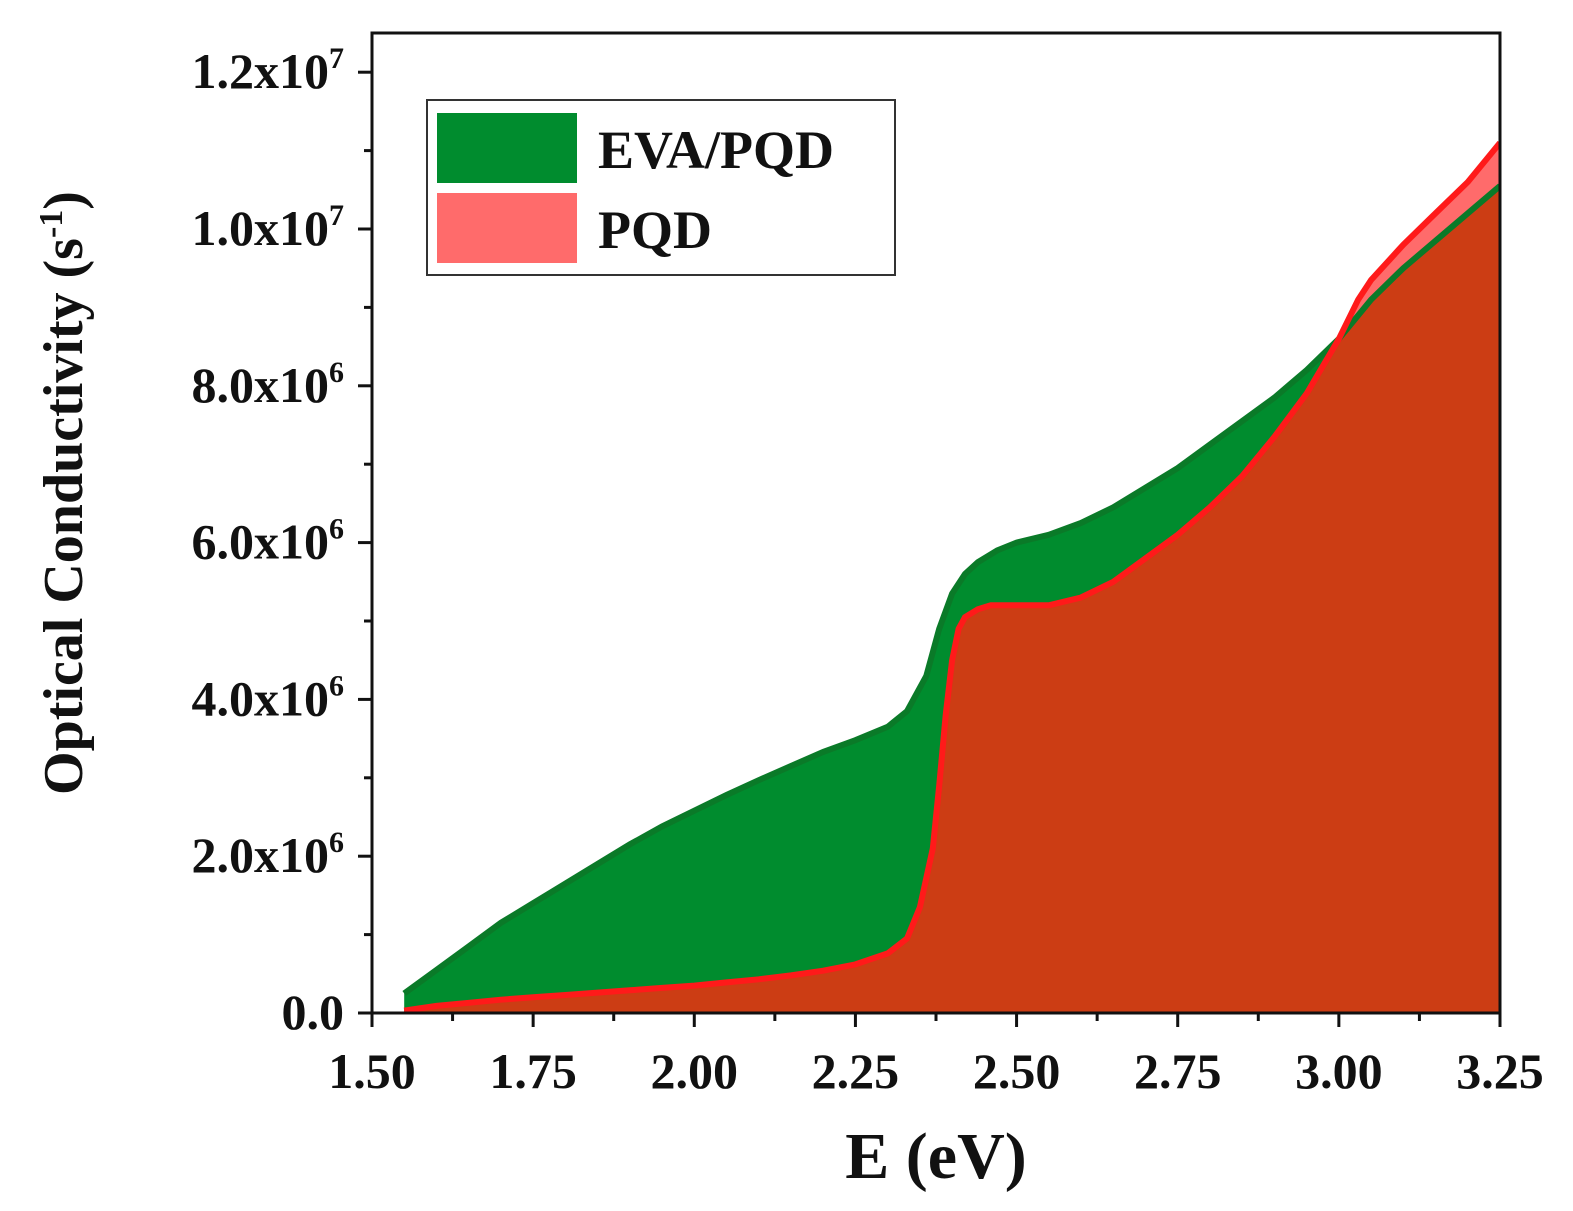  What do you see at coordinates (268, 541) in the screenshot?
I see `y-tick-label: 6.0x10⁶` at bounding box center [268, 541].